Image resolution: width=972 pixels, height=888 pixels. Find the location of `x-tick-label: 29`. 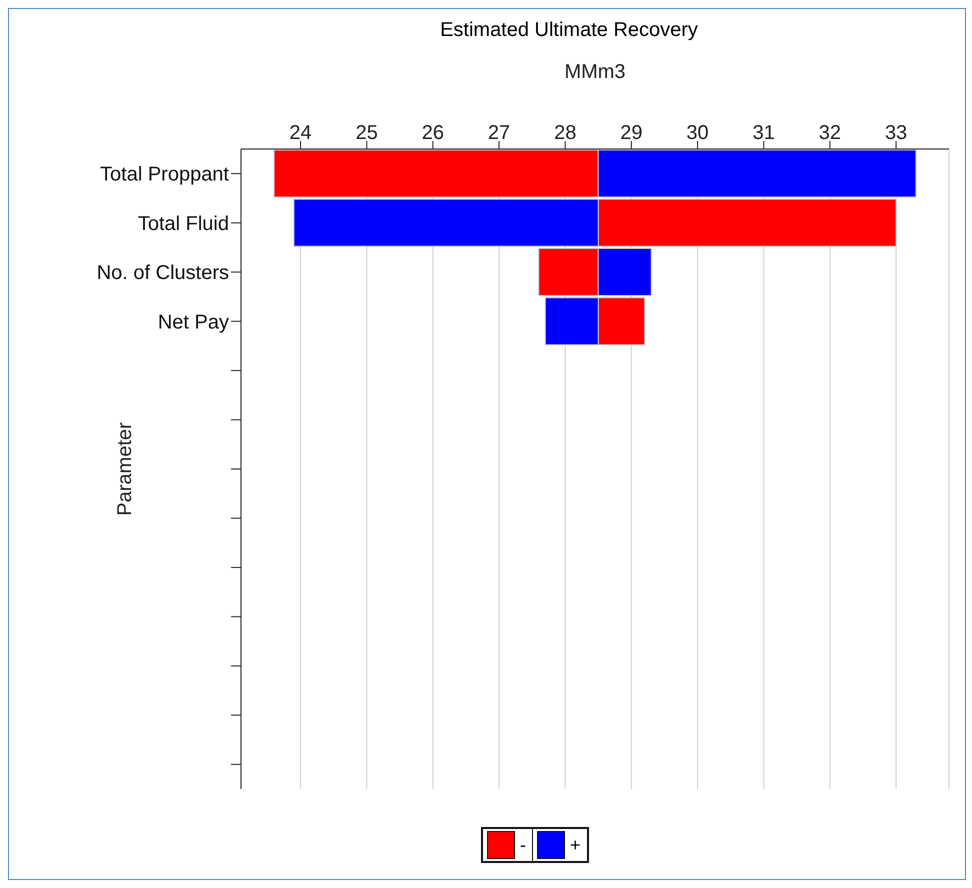

x-tick-label: 29 is located at coordinates (631, 133).